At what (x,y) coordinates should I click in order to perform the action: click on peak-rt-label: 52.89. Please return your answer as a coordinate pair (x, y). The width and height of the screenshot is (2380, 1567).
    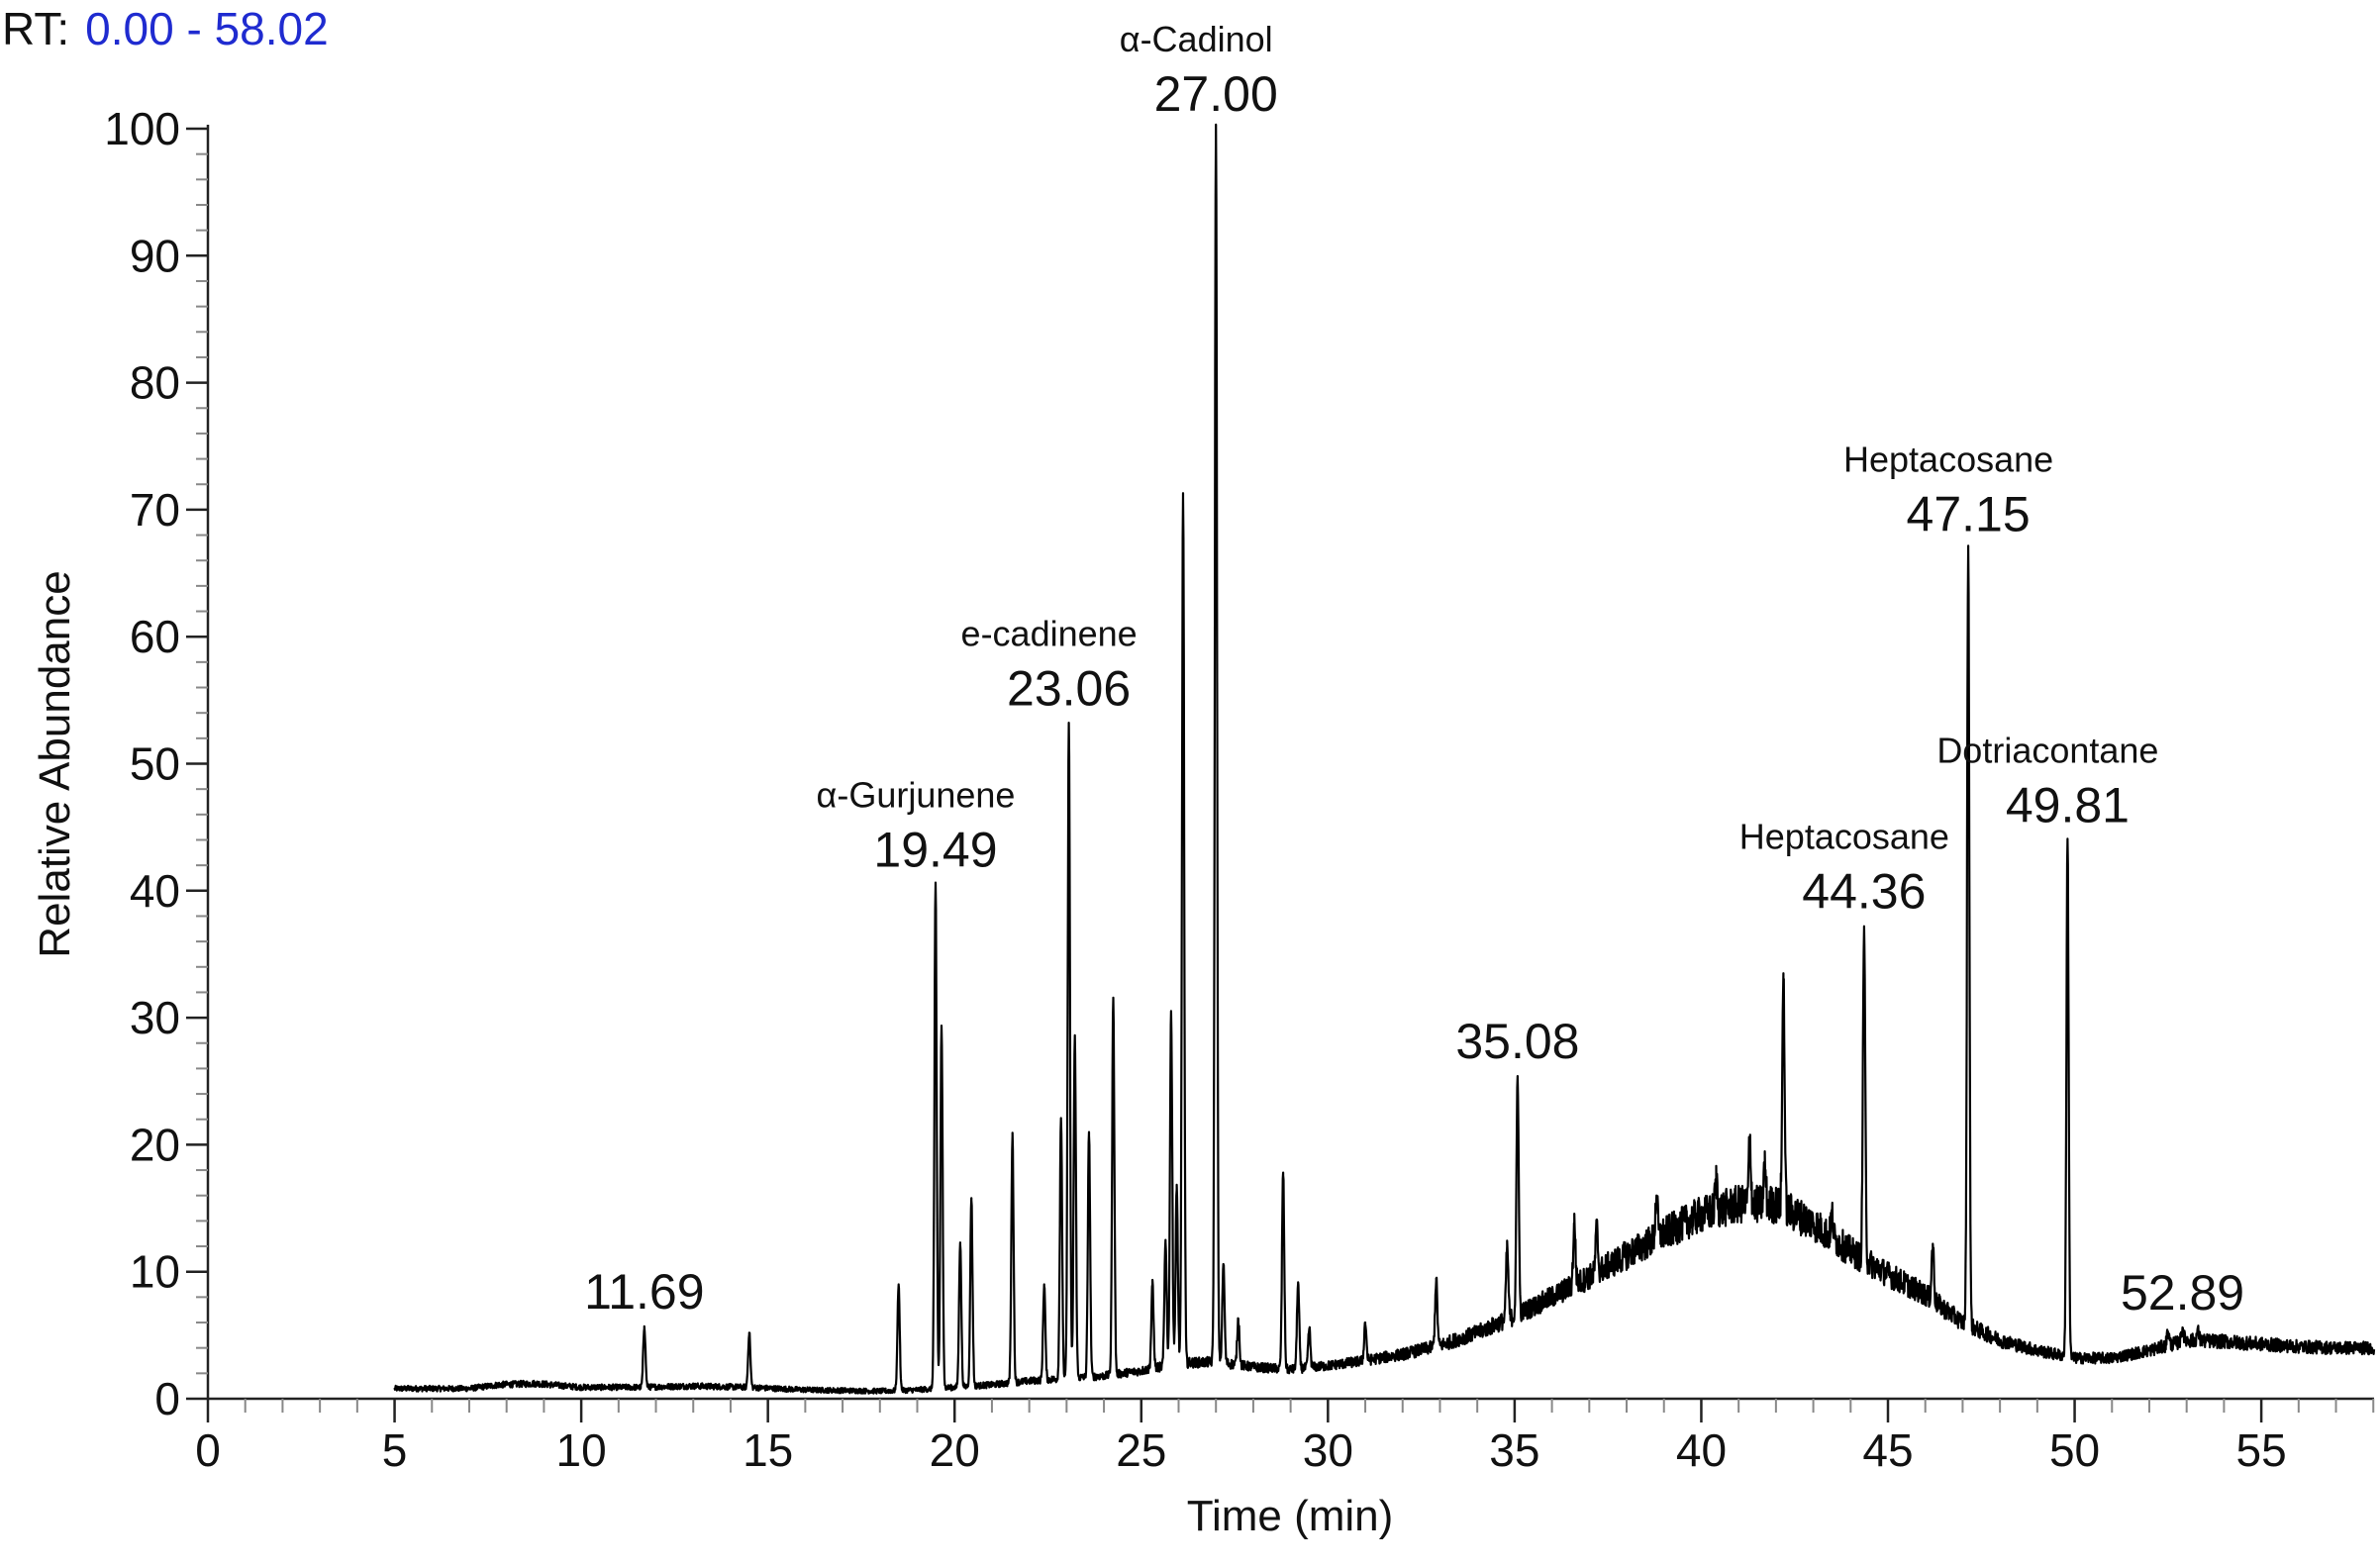
    Looking at the image, I should click on (2182, 1293).